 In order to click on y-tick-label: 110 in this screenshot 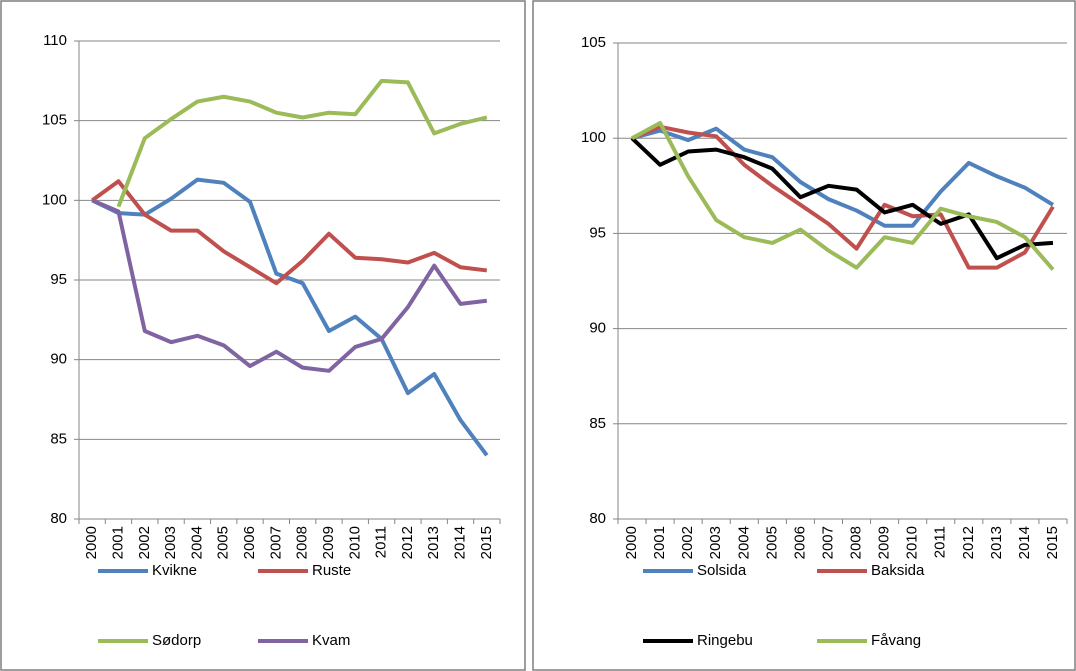, I will do `click(55, 40)`.